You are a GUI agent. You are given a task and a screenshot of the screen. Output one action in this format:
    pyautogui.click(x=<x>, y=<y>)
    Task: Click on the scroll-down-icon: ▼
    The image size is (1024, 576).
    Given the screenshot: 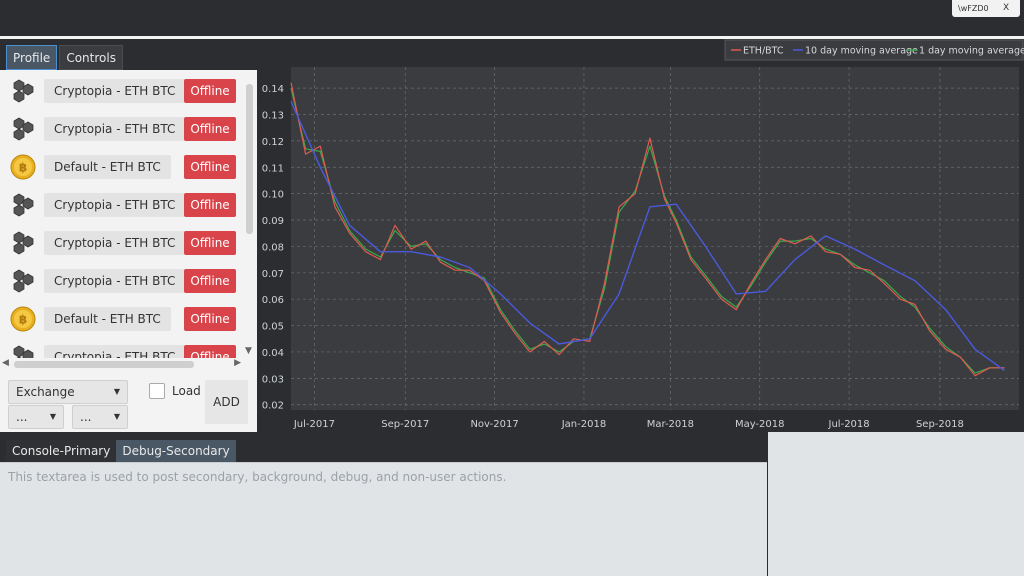 What is the action you would take?
    pyautogui.click(x=248, y=351)
    